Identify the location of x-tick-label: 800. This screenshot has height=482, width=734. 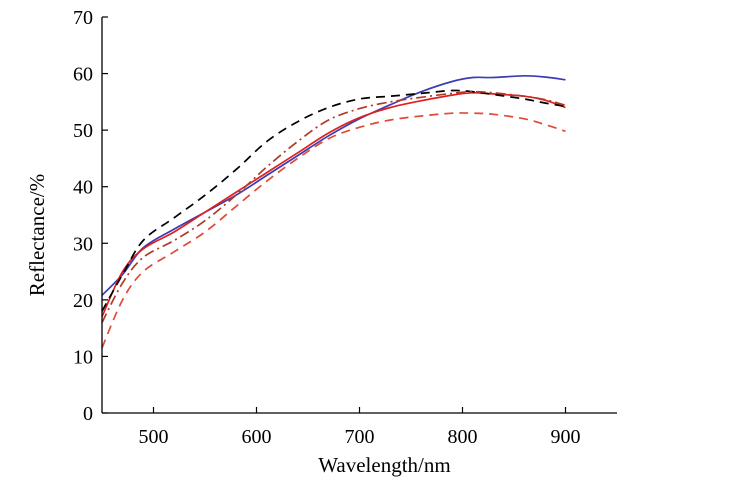
(463, 437).